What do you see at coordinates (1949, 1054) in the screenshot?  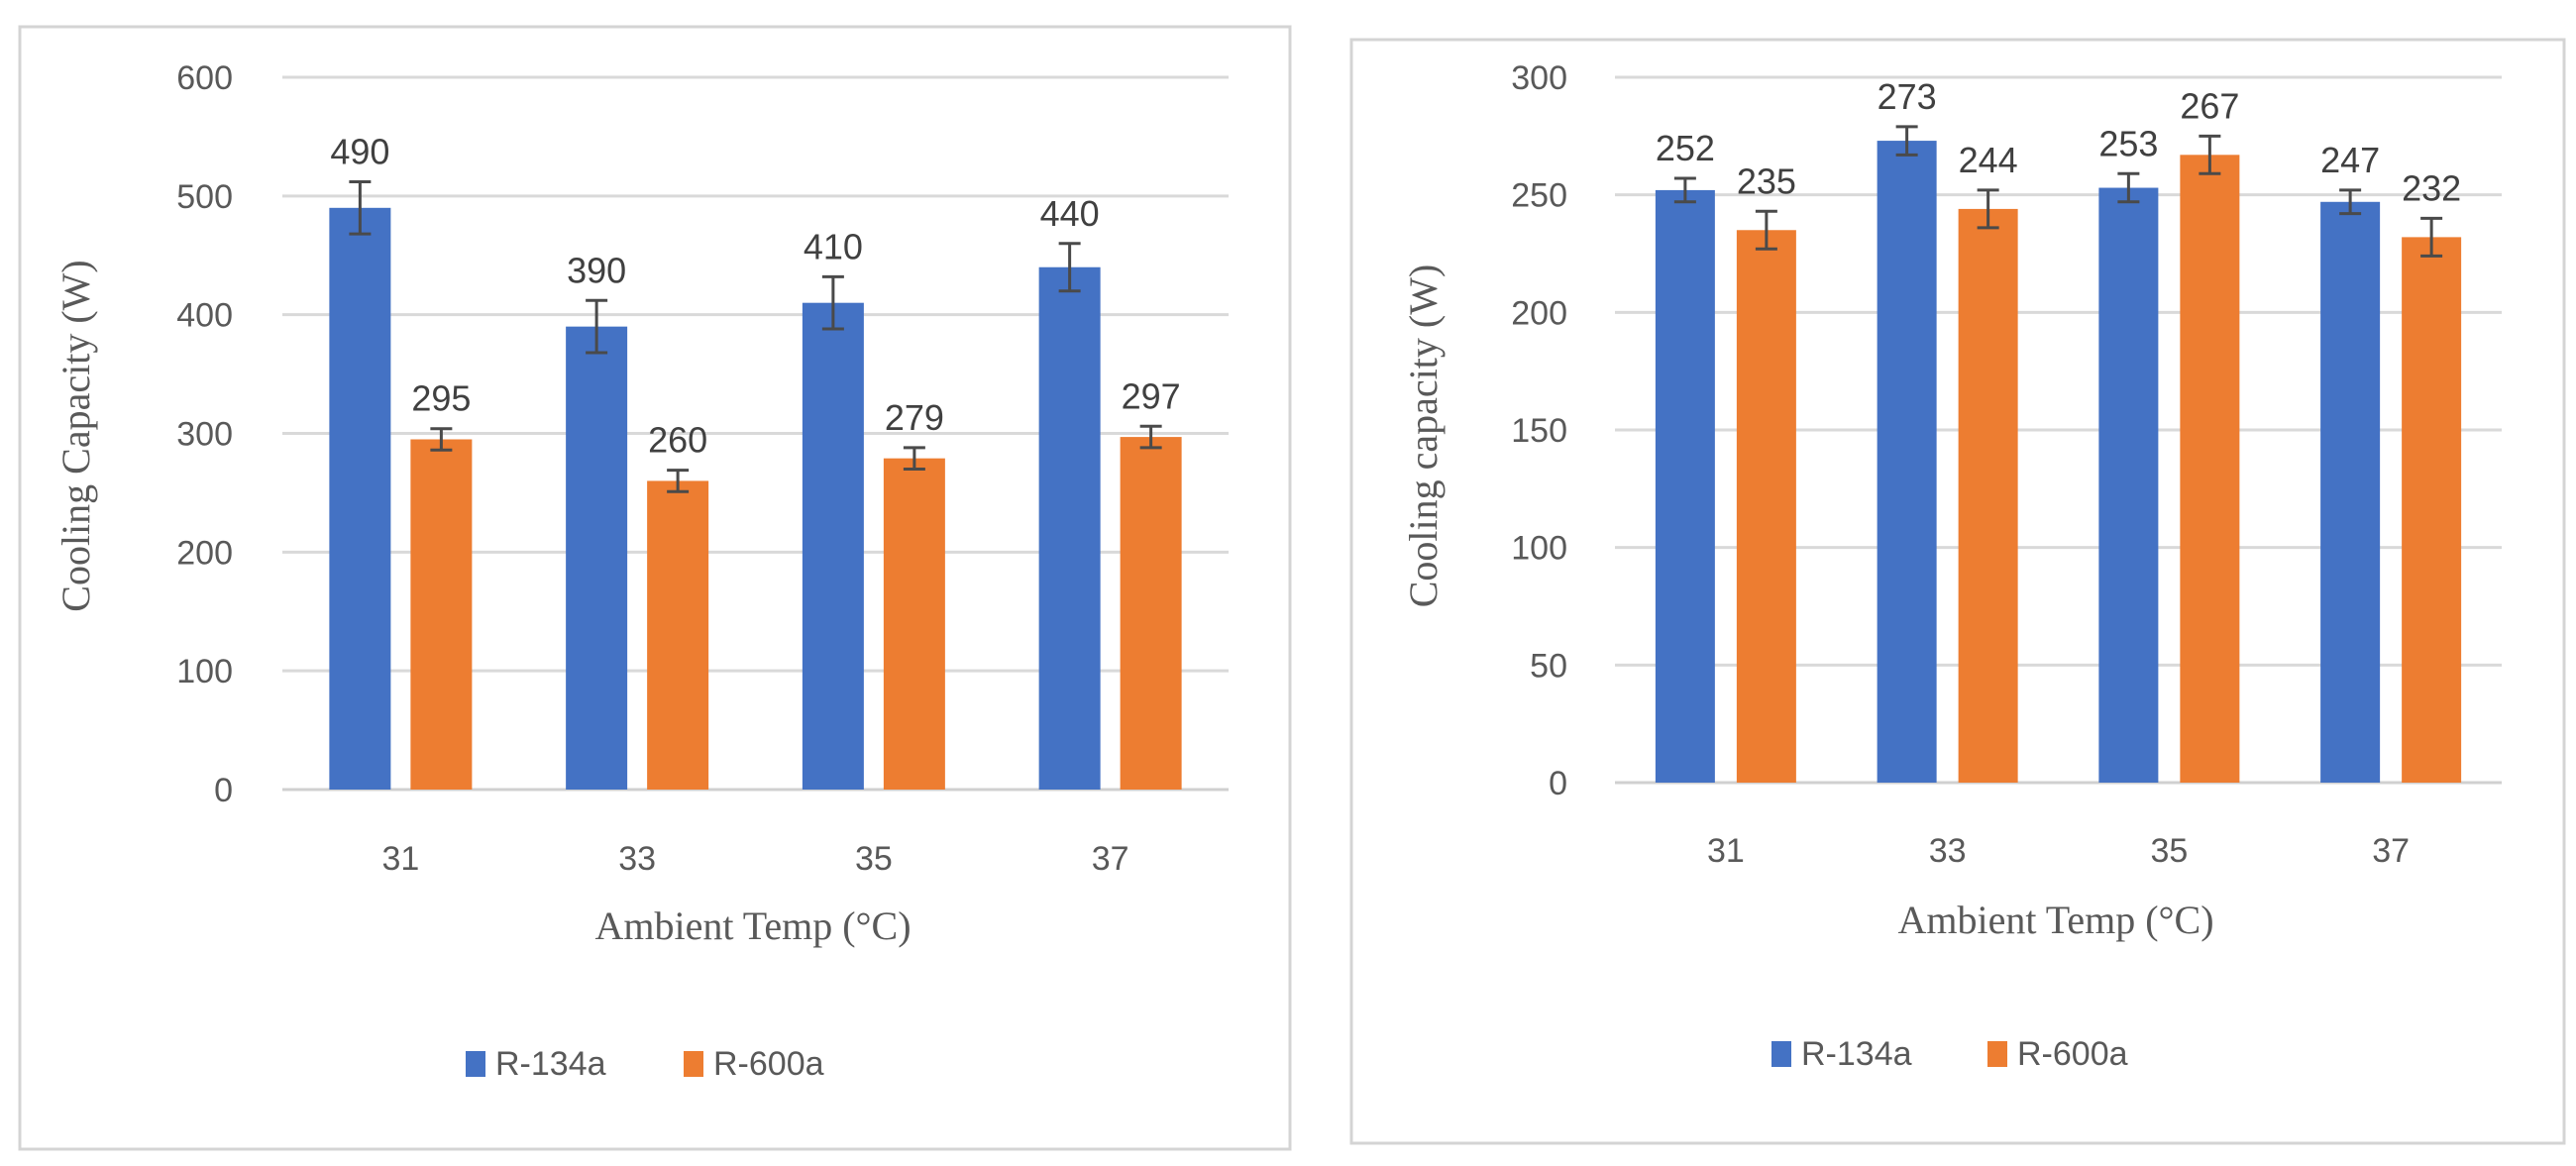 I see `chart-right-legend: R-134a R-600a` at bounding box center [1949, 1054].